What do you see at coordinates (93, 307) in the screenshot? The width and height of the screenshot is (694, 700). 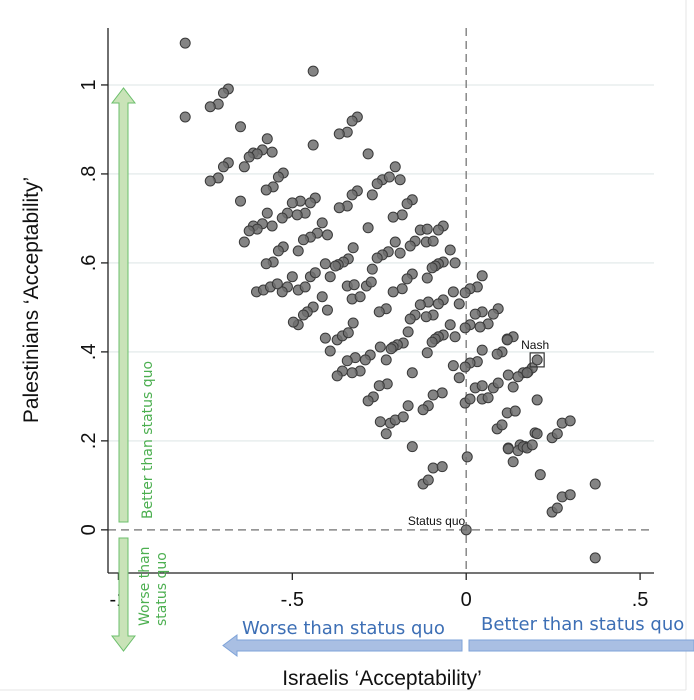 I see `y-ticks: 0 .2 .4 .6 .8 1` at bounding box center [93, 307].